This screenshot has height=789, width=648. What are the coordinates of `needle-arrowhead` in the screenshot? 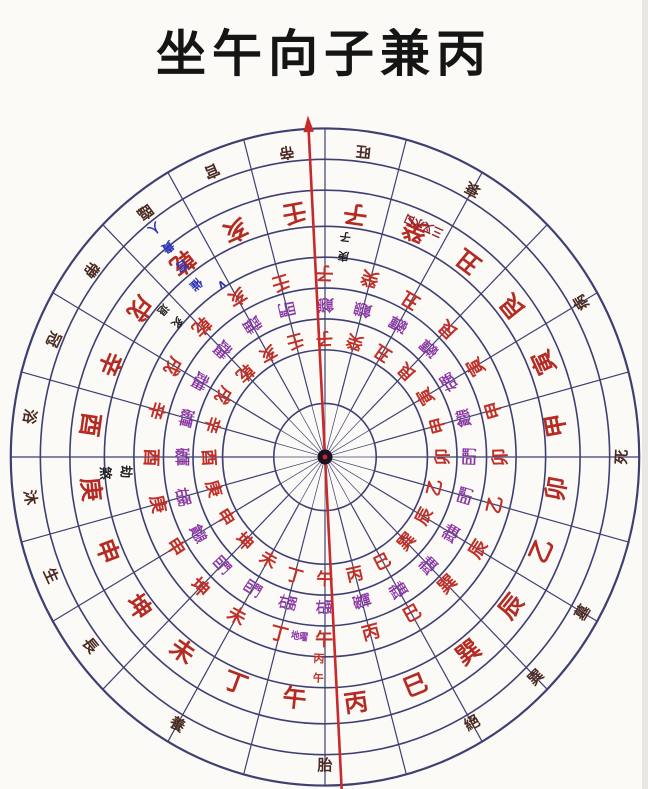 It's located at (308, 124).